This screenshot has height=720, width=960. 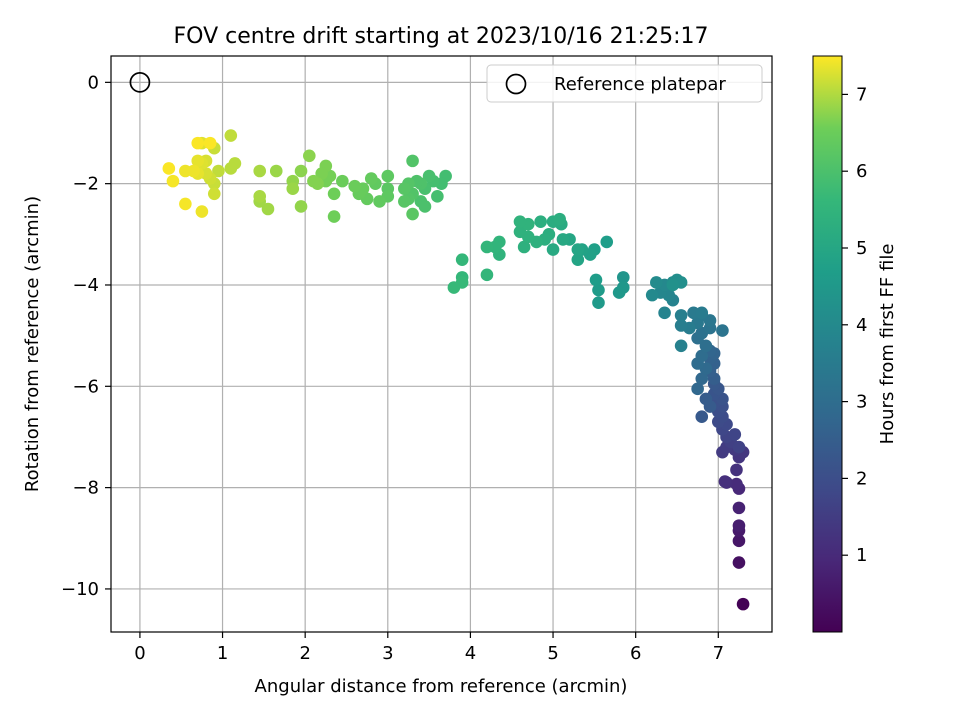 I want to click on y-tick-label: −8, so click(x=85, y=488).